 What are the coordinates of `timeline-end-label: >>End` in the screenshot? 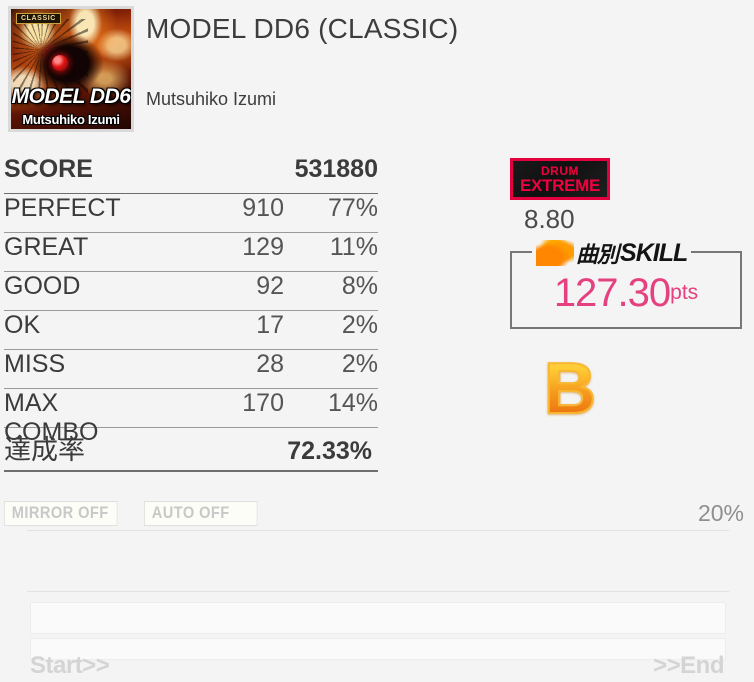 It's located at (688, 665).